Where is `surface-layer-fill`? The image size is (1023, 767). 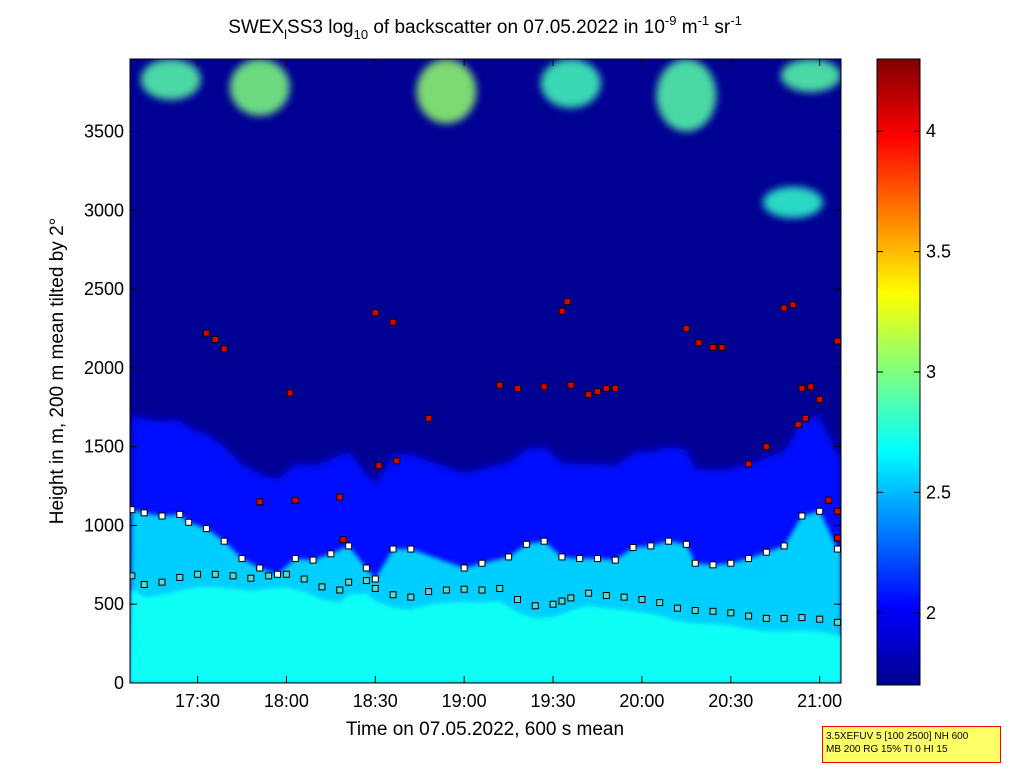
surface-layer-fill is located at coordinates (485, 634).